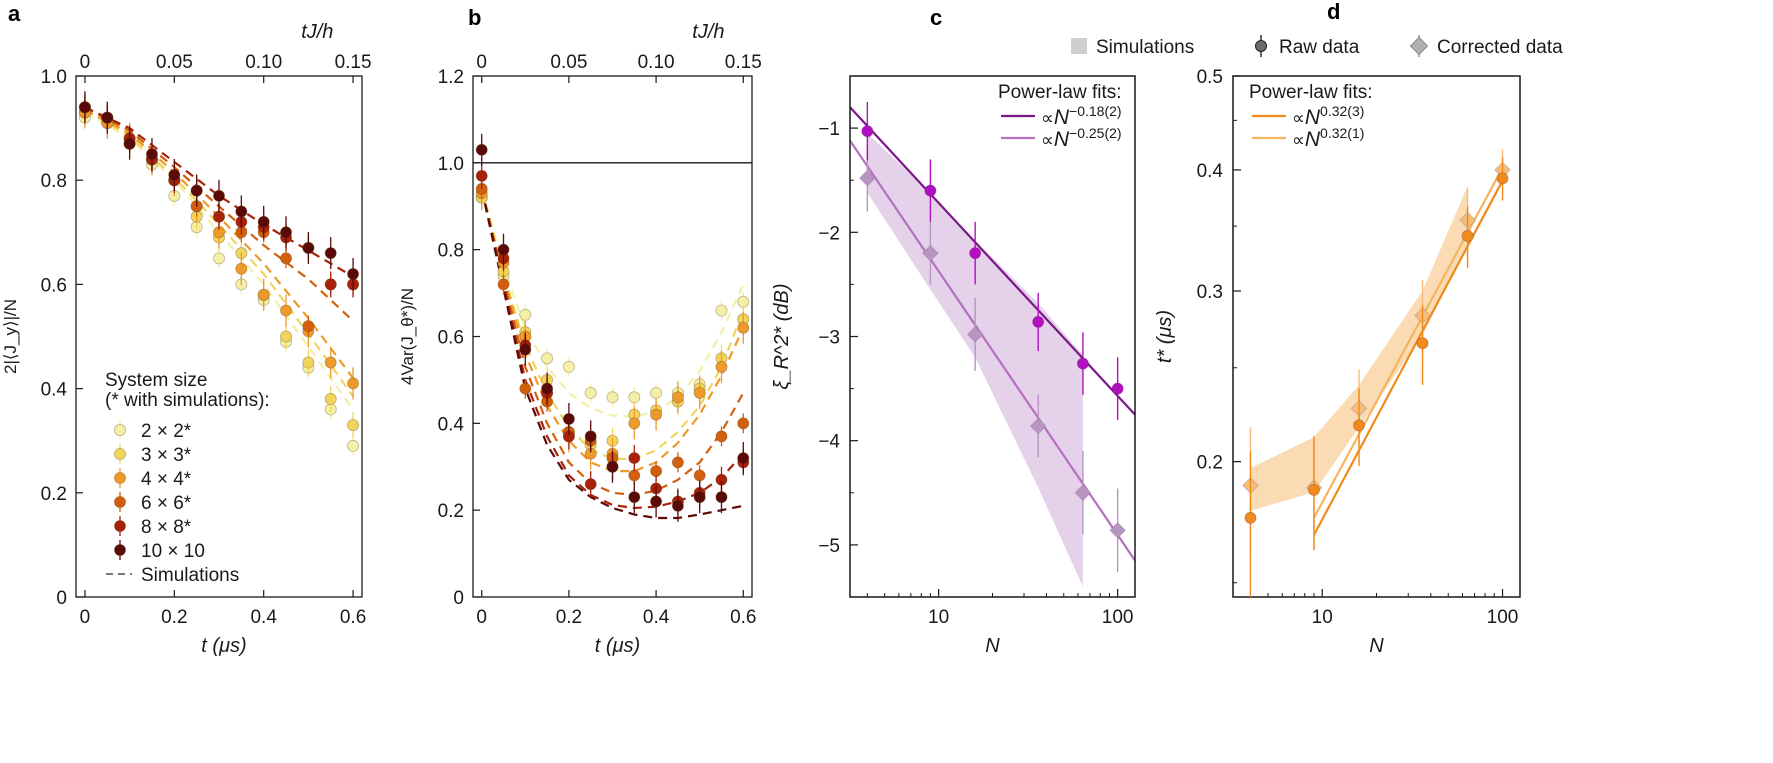  Describe the element at coordinates (14, 13) in the screenshot. I see `panel-label-a: a` at that location.